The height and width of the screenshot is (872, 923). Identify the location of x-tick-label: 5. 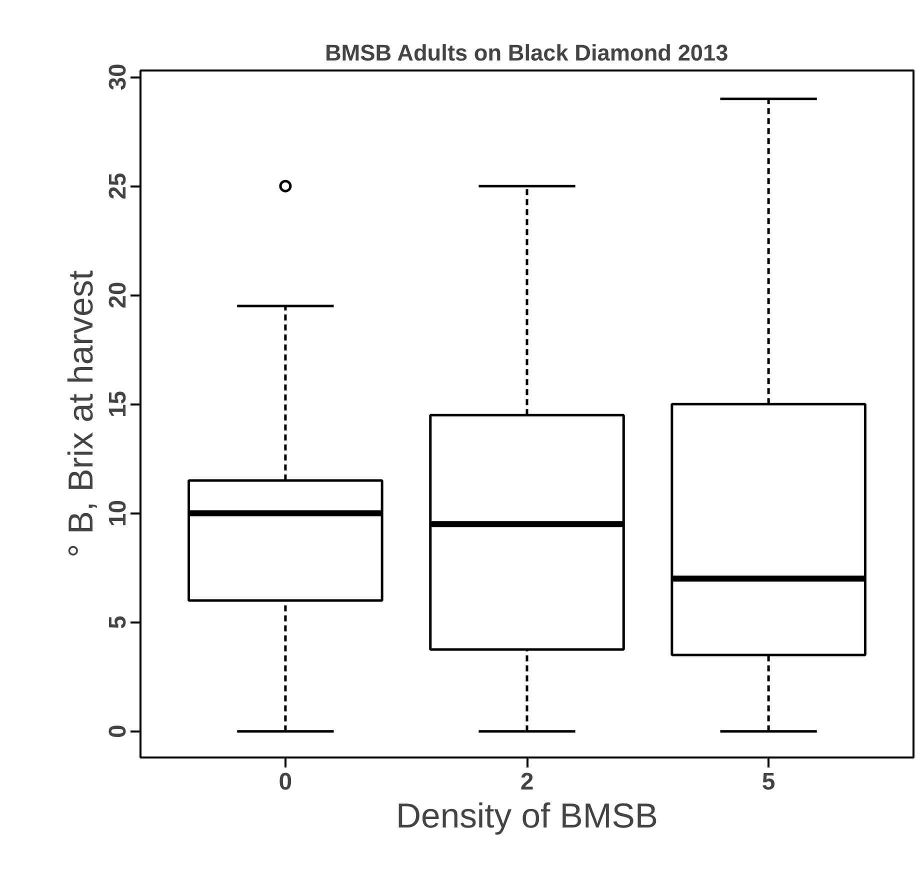
(769, 782).